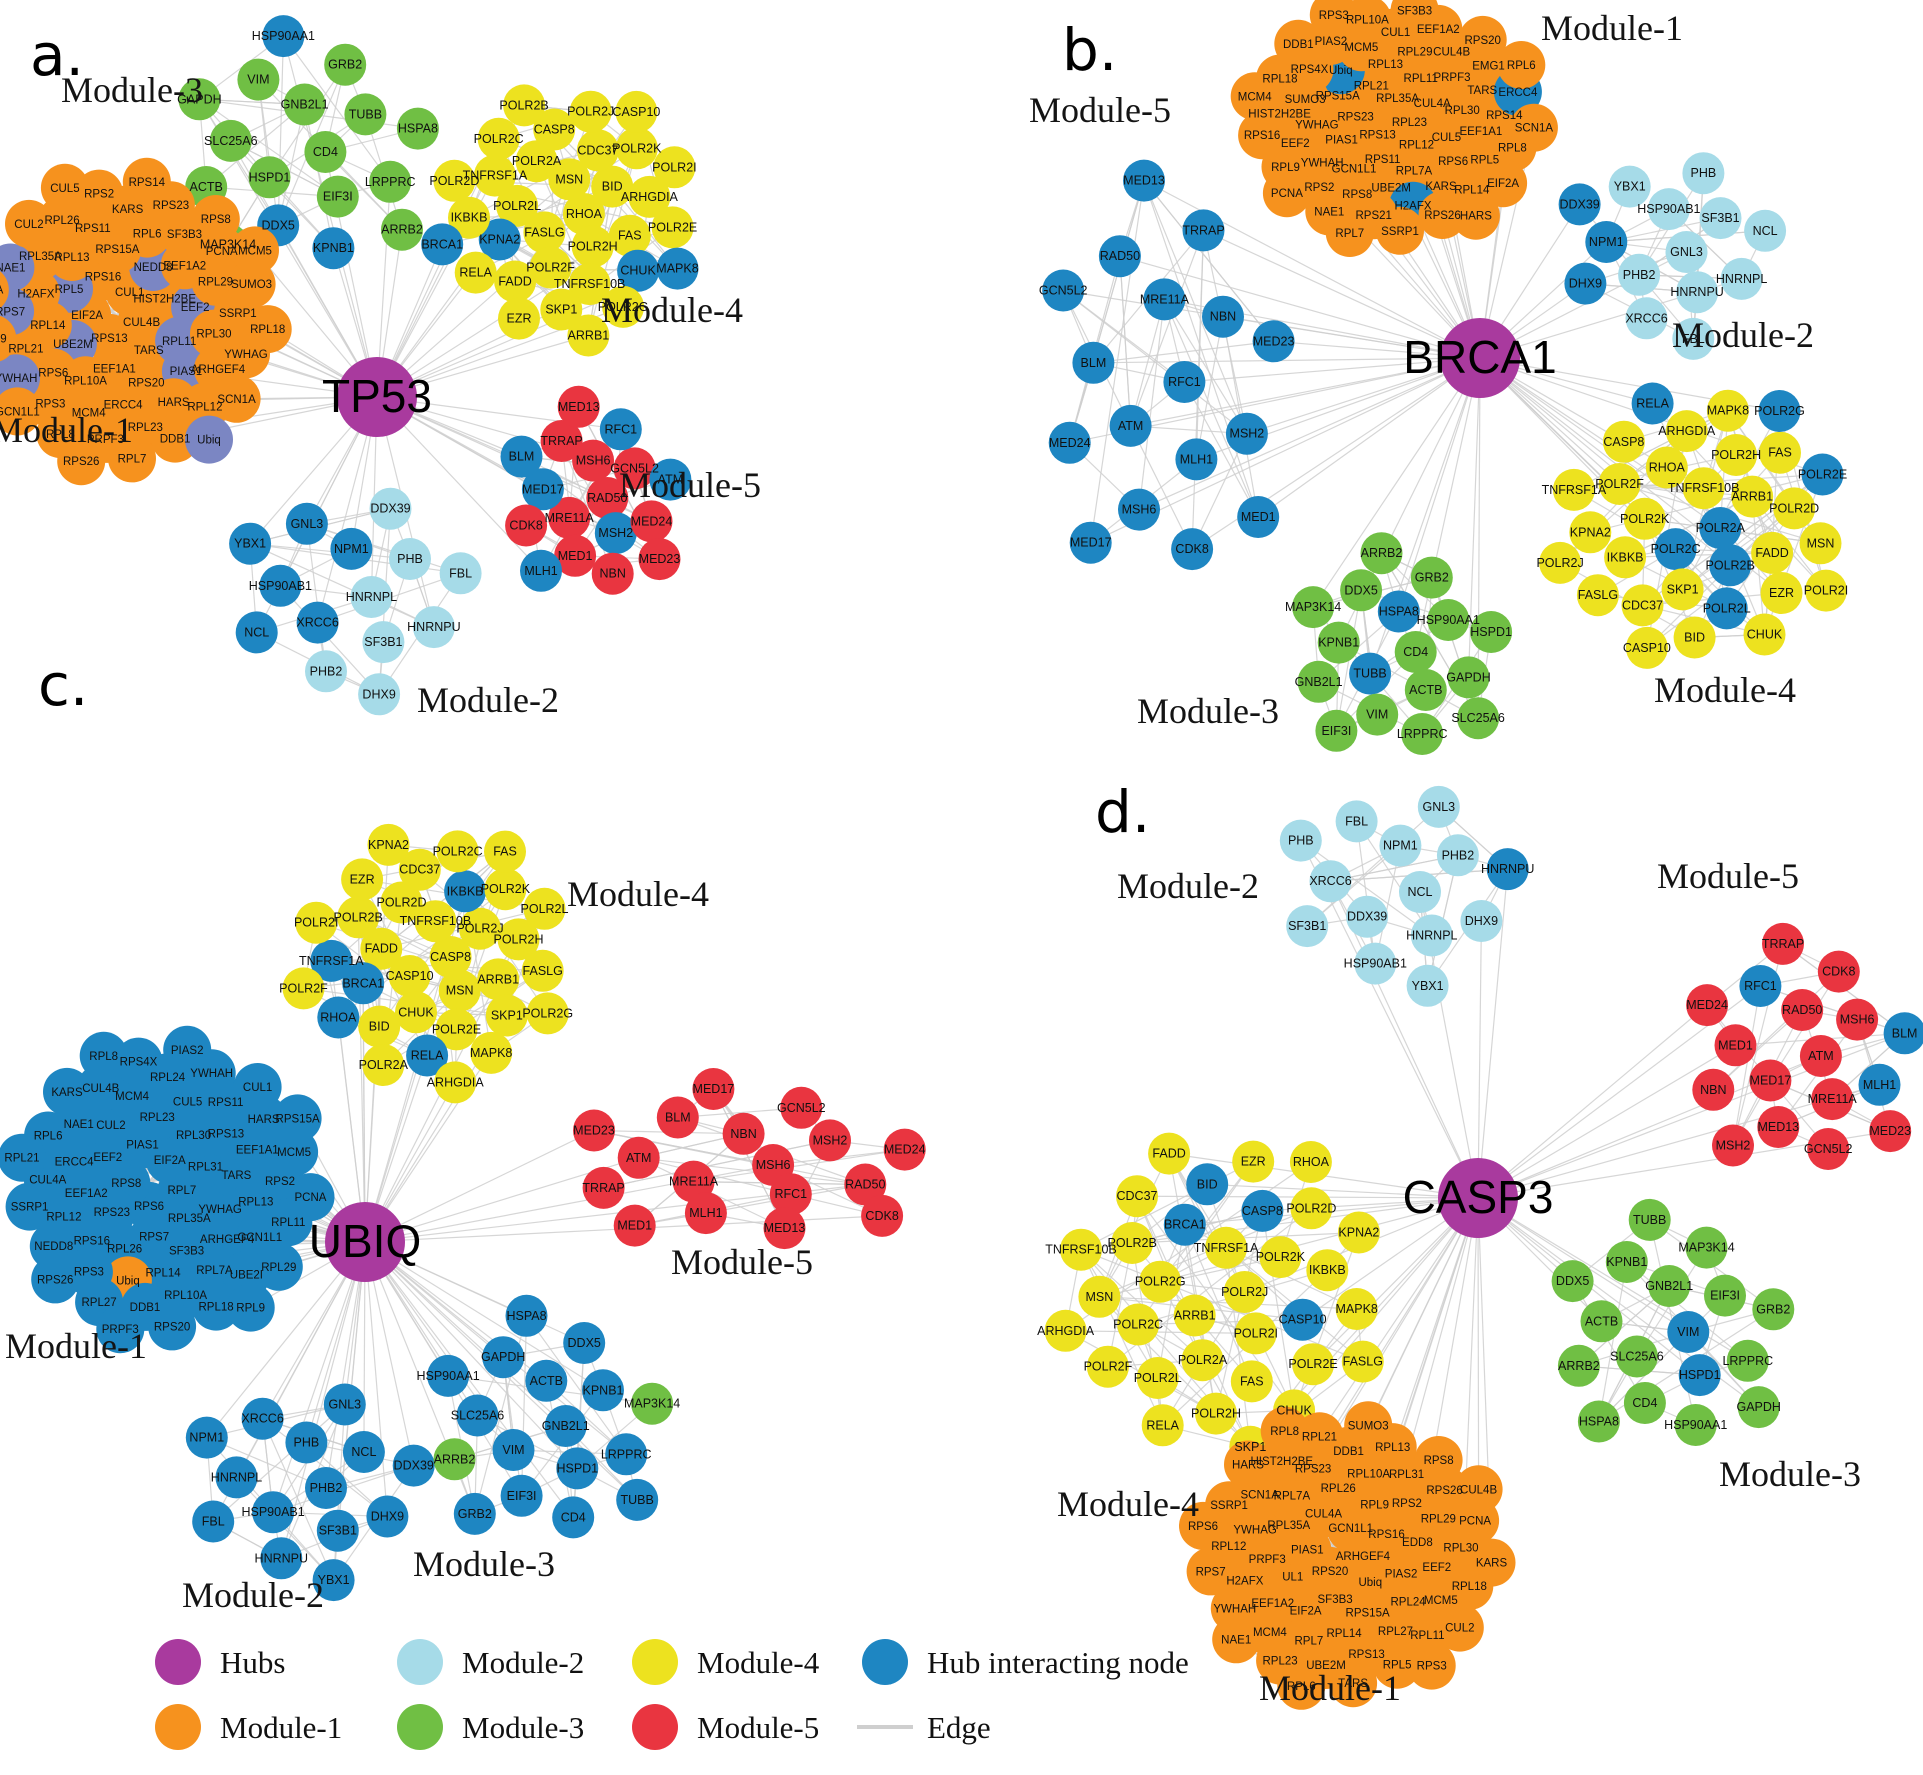 The width and height of the screenshot is (1923, 1775). What do you see at coordinates (1669, 1286) in the screenshot?
I see `node-label-GNB2L1: GNB2L1` at bounding box center [1669, 1286].